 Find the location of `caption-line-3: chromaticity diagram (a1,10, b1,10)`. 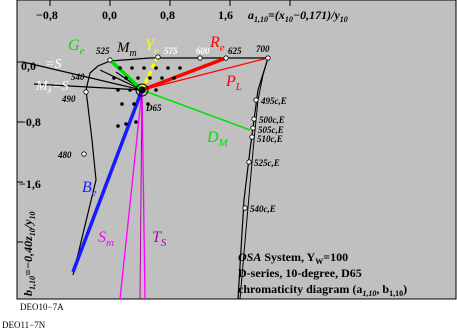

caption-line-3: chromaticity diagram (a1,10, b1,10) is located at coordinates (322, 290).